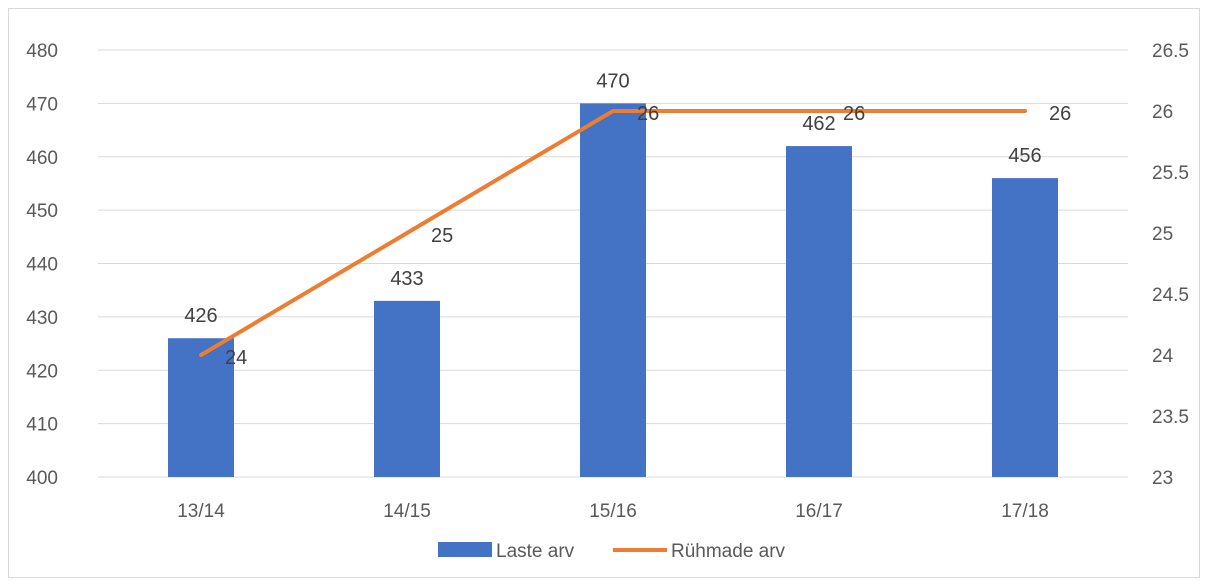 Image resolution: width=1210 pixels, height=585 pixels. Describe the element at coordinates (42, 104) in the screenshot. I see `y-left-tick-label: 470` at that location.